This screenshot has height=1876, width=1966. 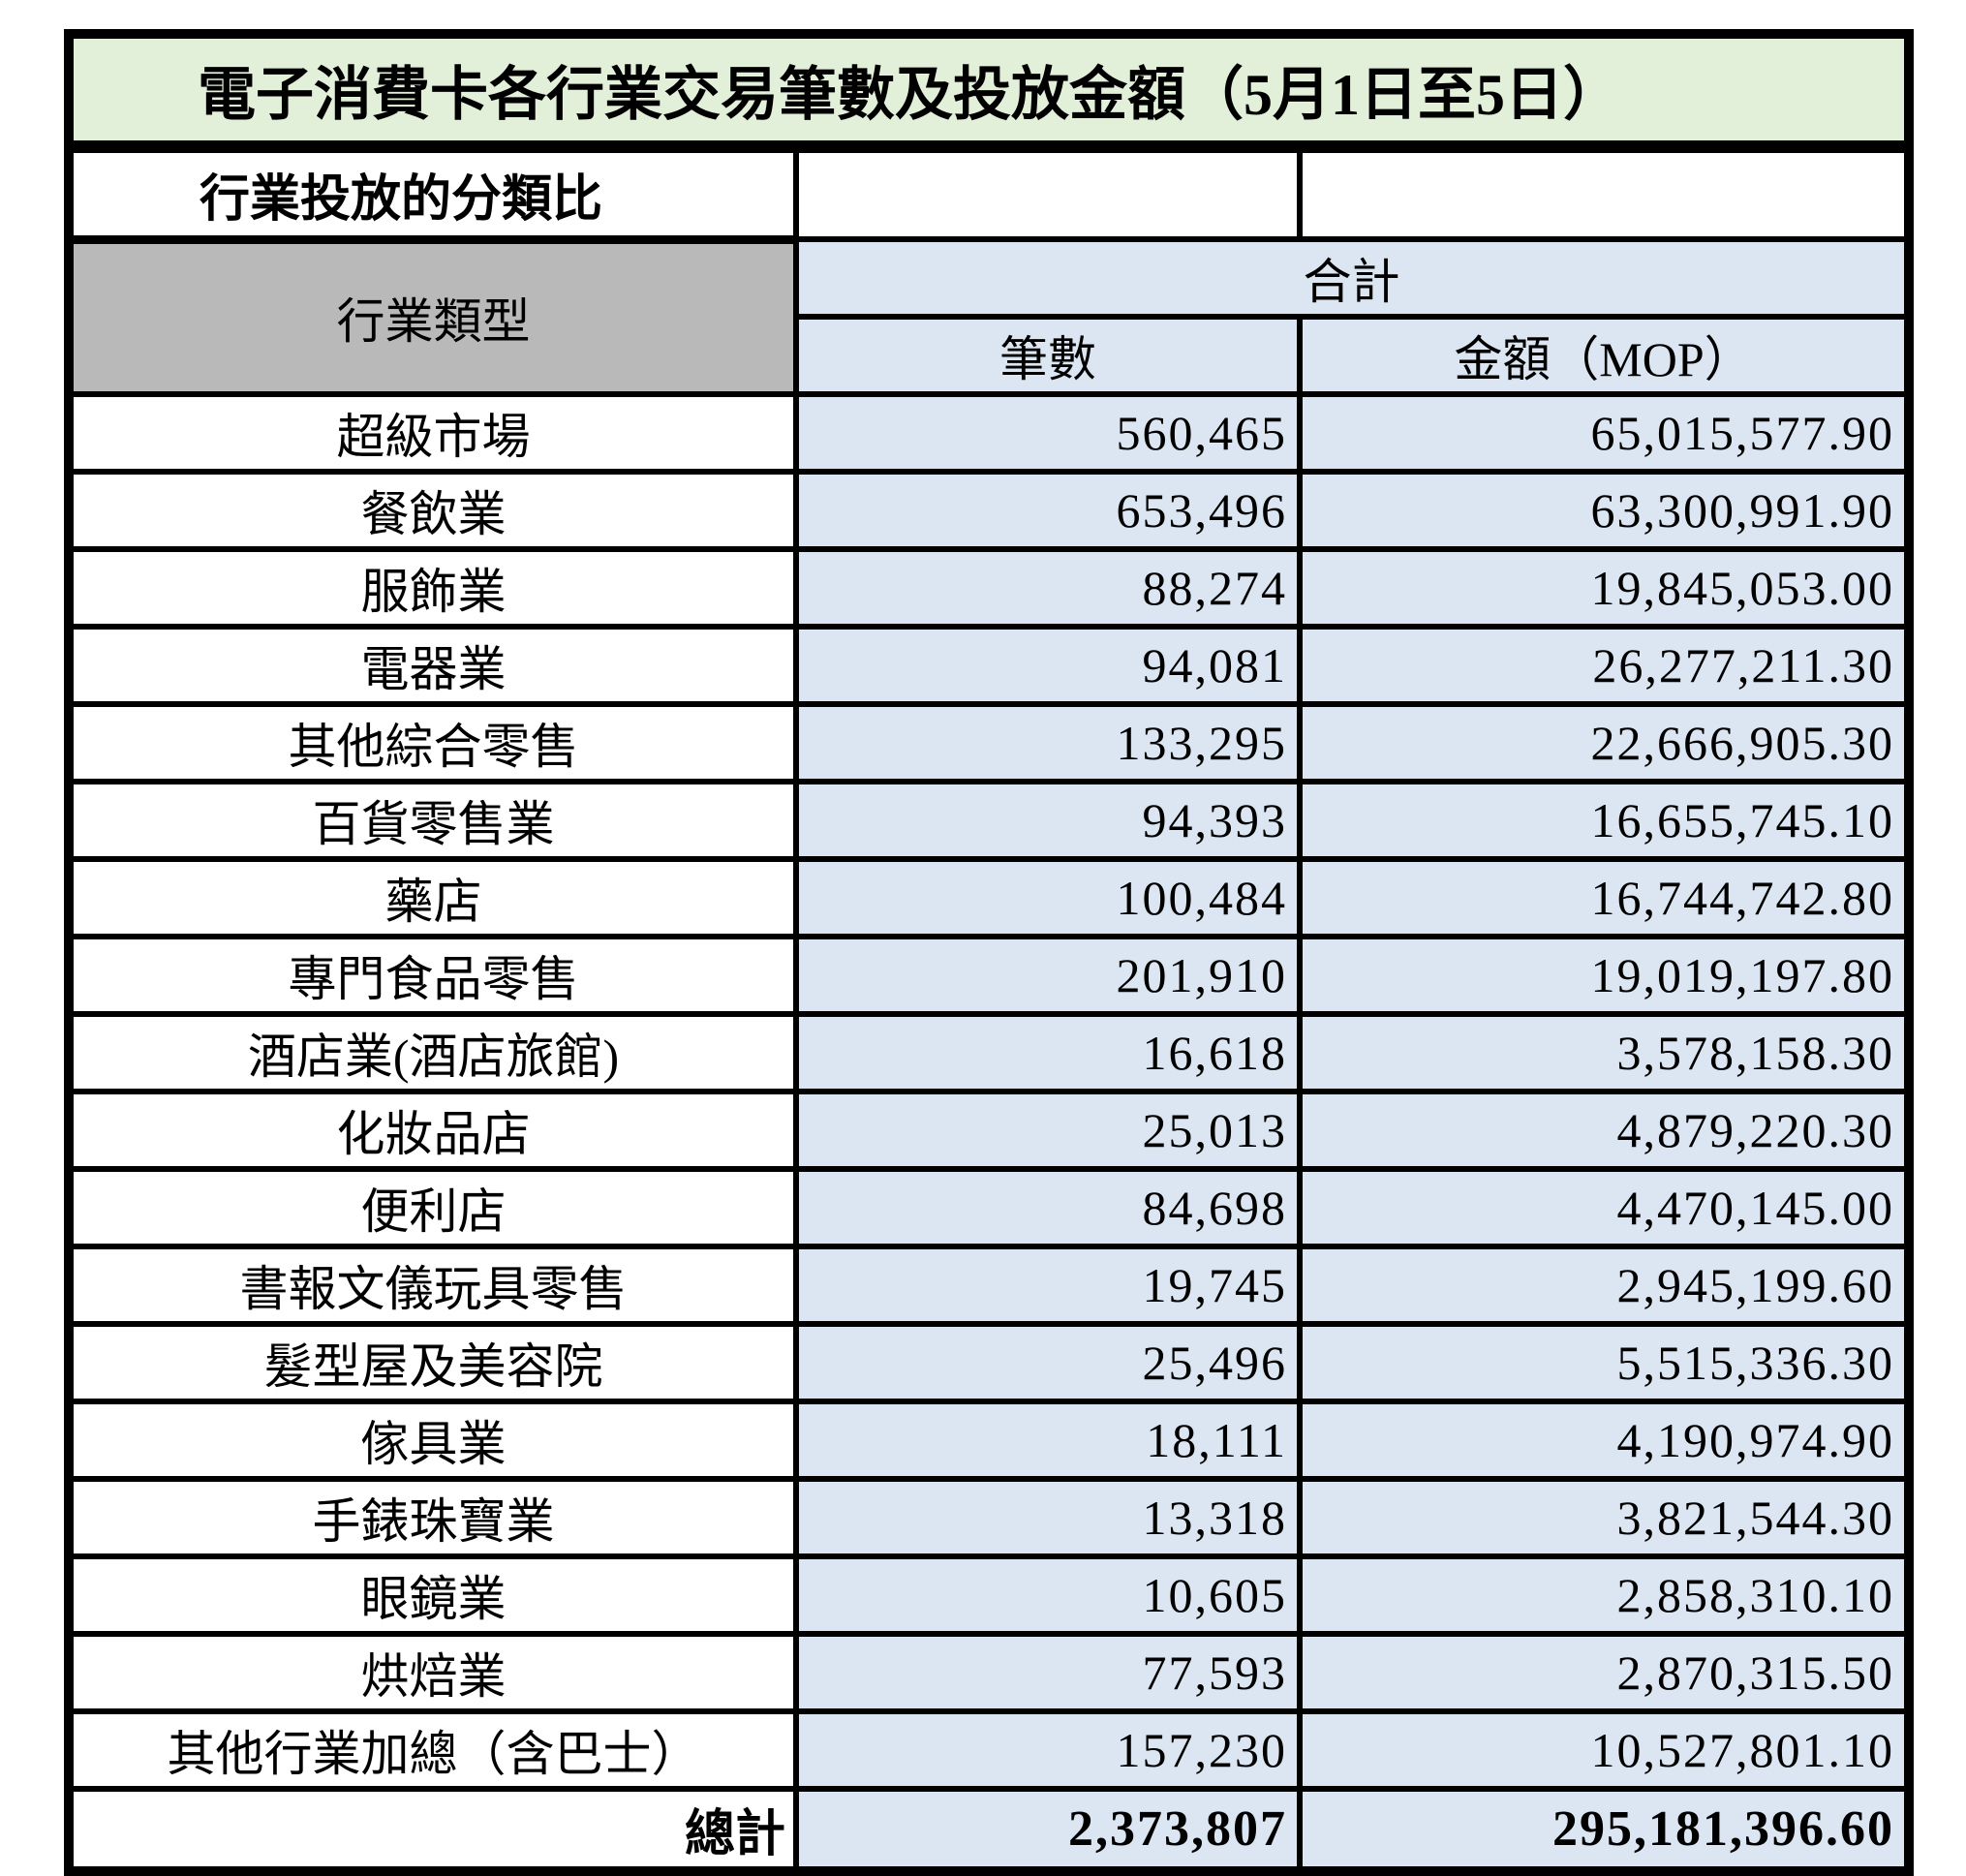 I want to click on table-row: 電器業 94,081 26,277,211.30, so click(x=989, y=665).